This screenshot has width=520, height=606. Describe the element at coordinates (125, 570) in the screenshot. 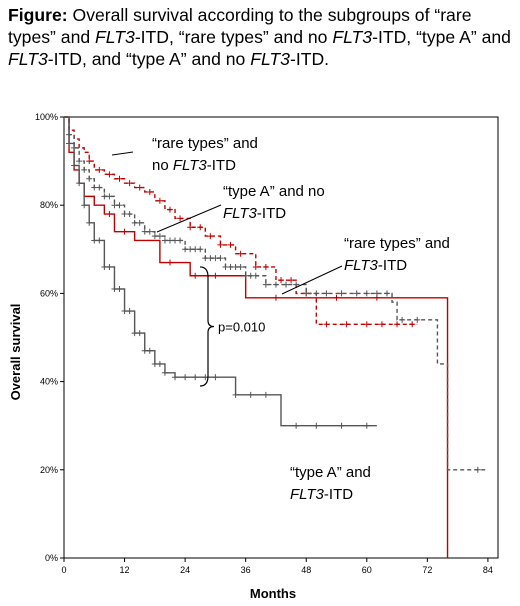

I see `x-tick-label: 12` at that location.